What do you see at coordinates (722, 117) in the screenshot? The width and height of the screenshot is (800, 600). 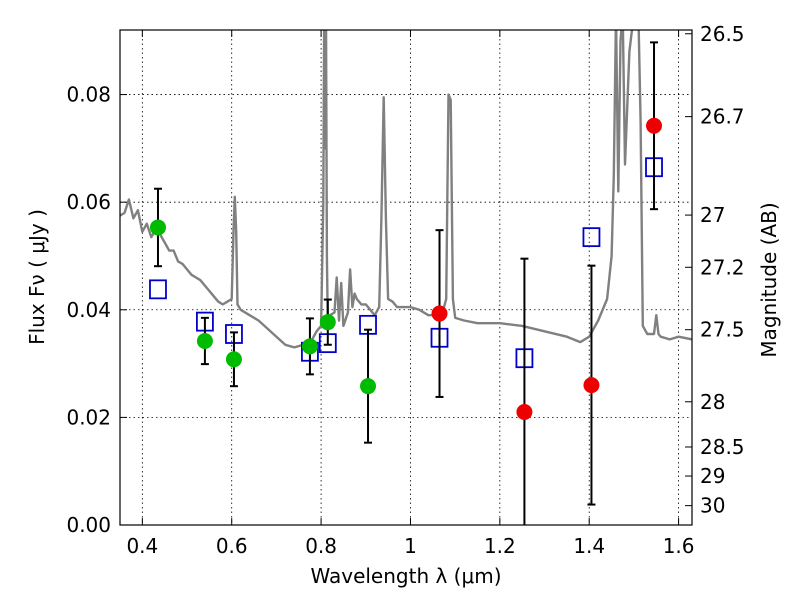 I see `right-tick-label: 26.7` at bounding box center [722, 117].